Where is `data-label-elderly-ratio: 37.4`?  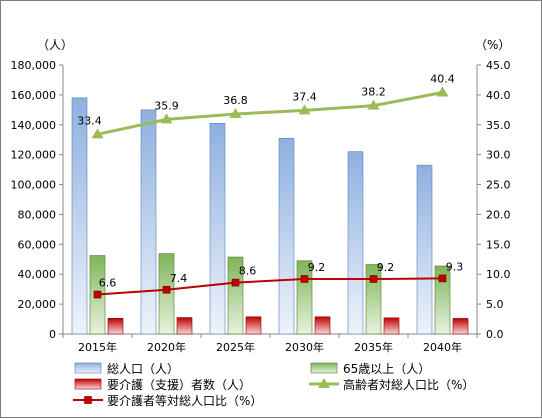
data-label-elderly-ratio: 37.4 is located at coordinates (304, 96).